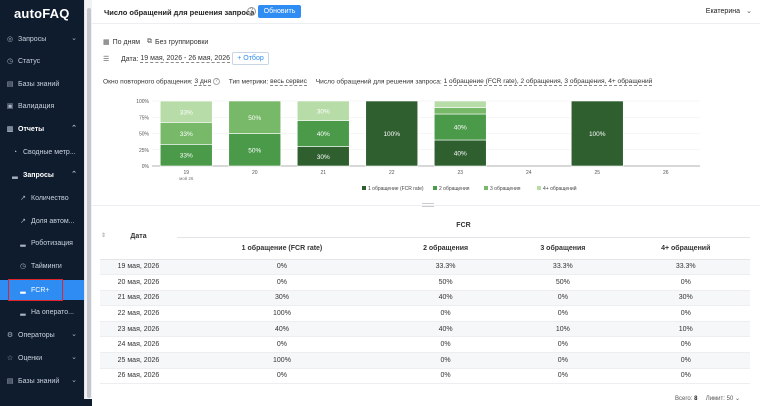 The width and height of the screenshot is (760, 406). Describe the element at coordinates (248, 82) in the screenshot. I see `metric-type-label: Тип метрики:` at that location.